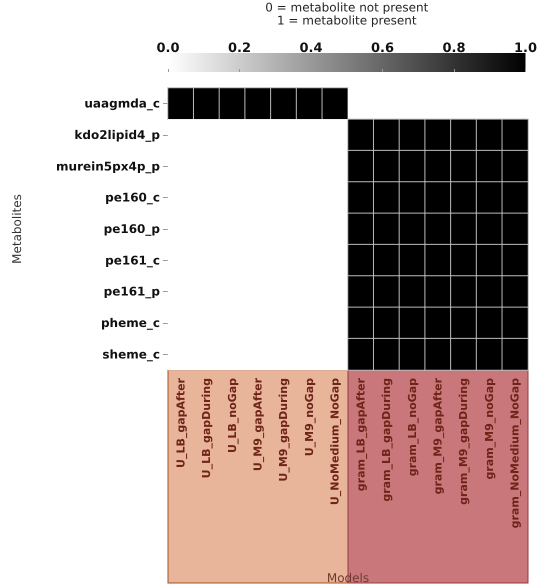 The height and width of the screenshot is (585, 540). What do you see at coordinates (132, 197) in the screenshot?
I see `y-tick-label: pe160_c` at bounding box center [132, 197].